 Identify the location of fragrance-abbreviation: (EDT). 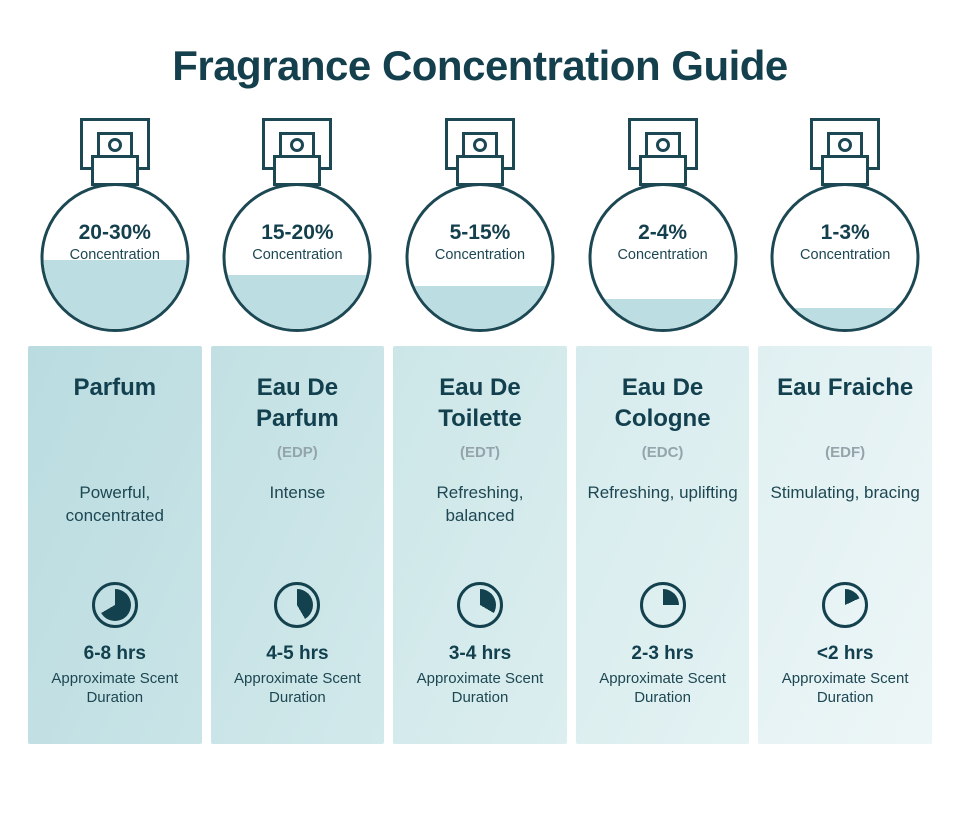
(479, 452).